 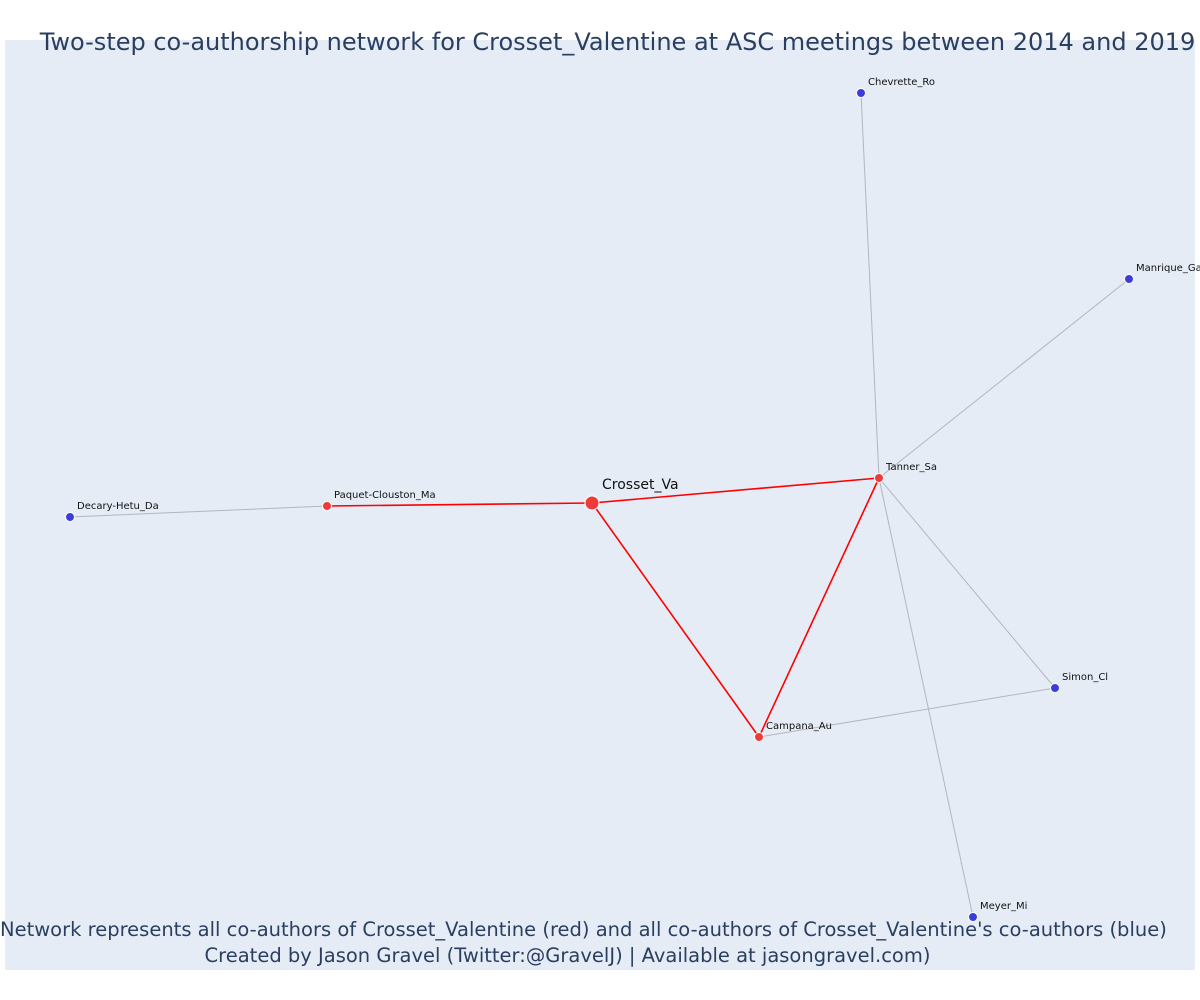 I want to click on node-label-Meyer_Mi: Meyer_Mi, so click(x=1003, y=906).